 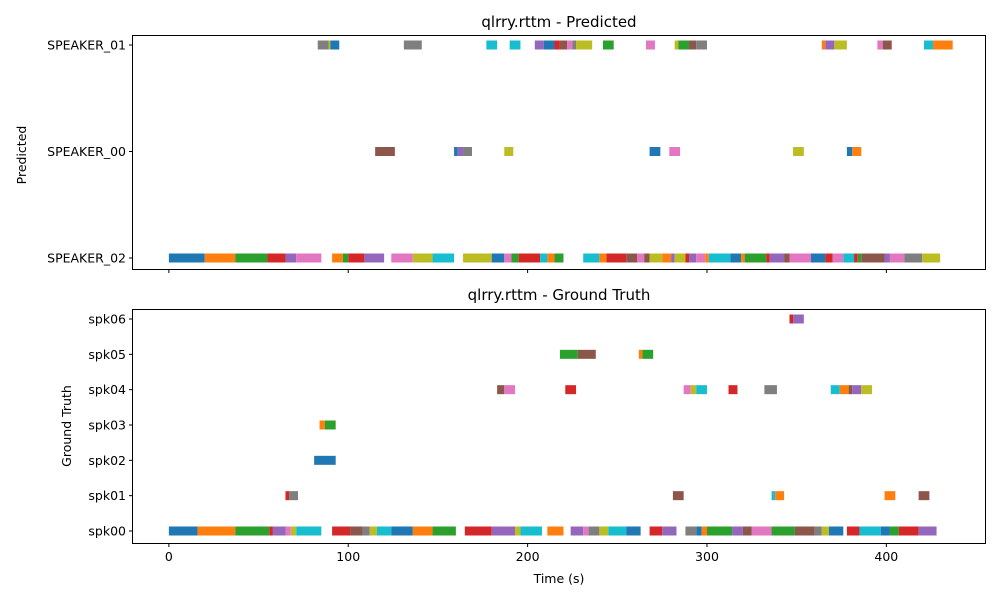 I want to click on y-tick-label: spk00, so click(x=107, y=531).